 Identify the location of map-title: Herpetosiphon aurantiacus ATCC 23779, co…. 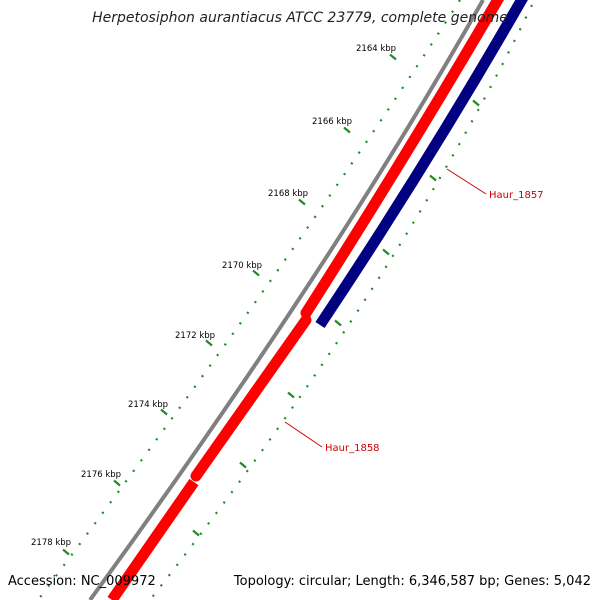
(300, 18).